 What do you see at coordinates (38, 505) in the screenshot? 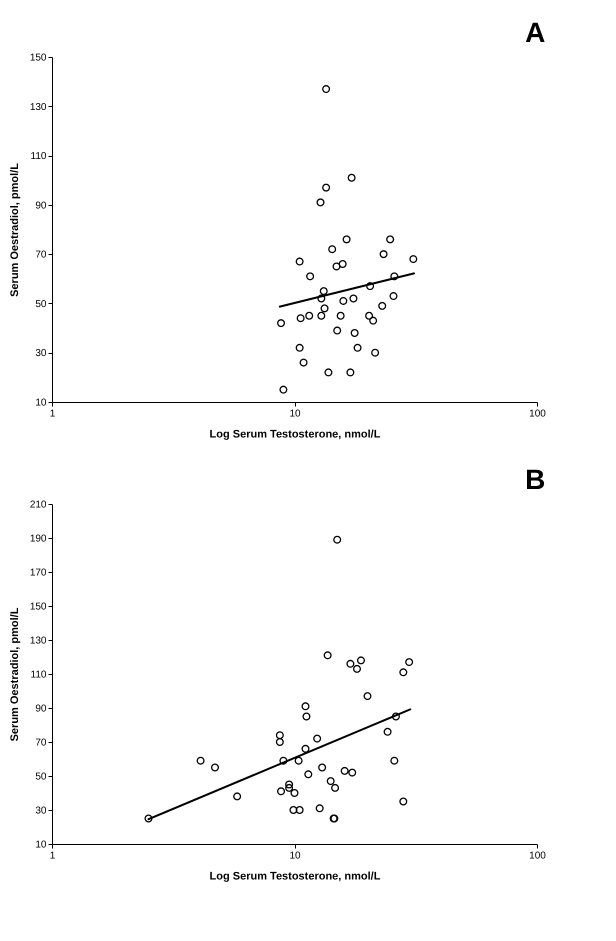
I see `y-tick-label: 210` at bounding box center [38, 505].